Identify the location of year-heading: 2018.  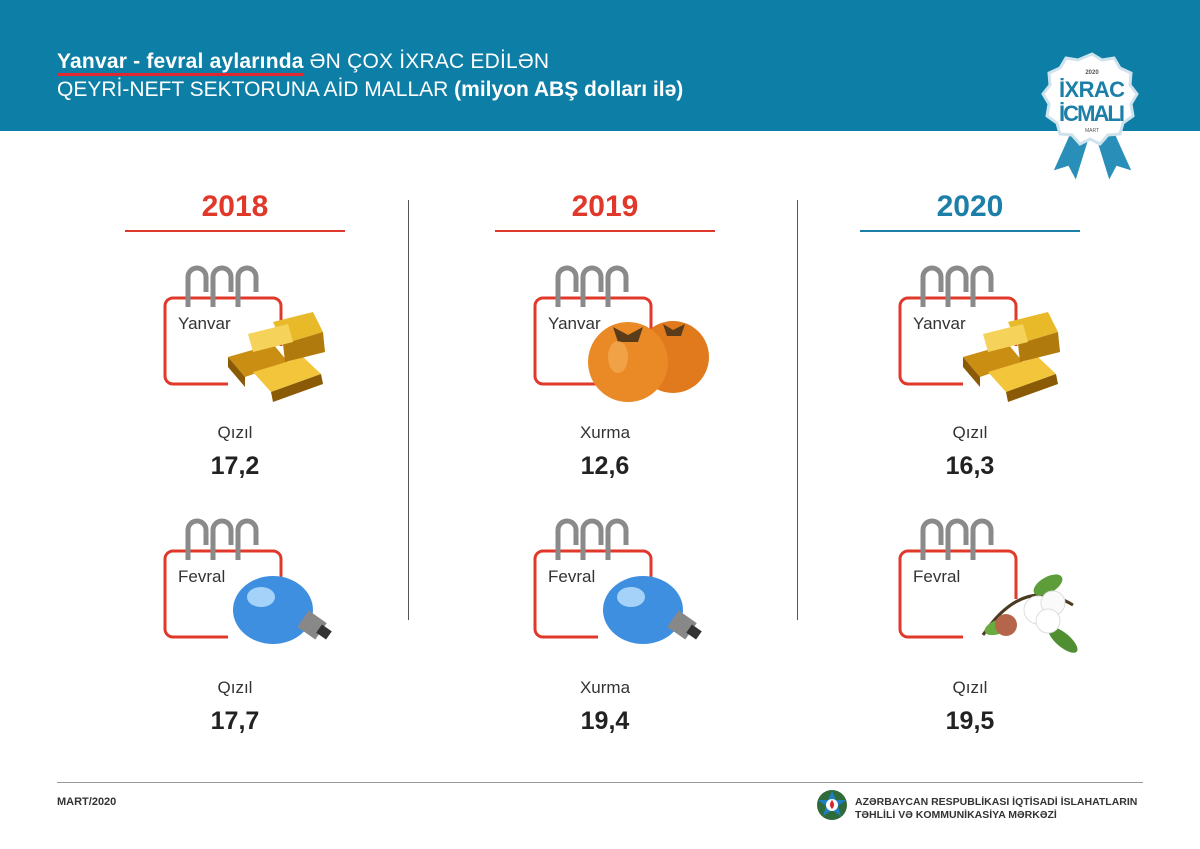
(235, 206).